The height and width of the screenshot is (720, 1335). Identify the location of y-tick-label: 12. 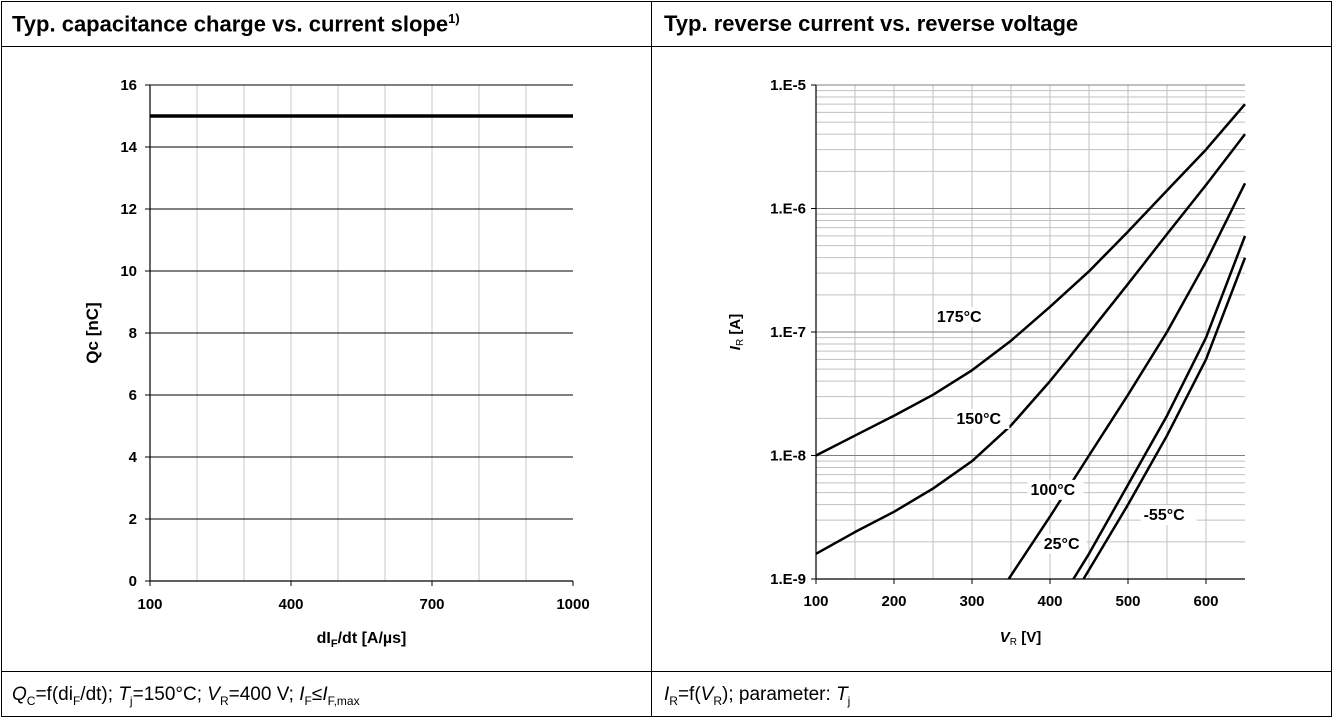
(128, 209).